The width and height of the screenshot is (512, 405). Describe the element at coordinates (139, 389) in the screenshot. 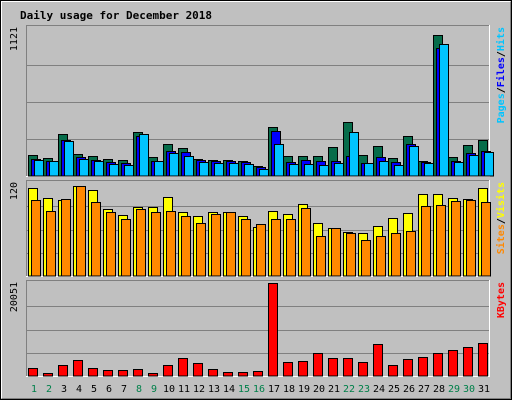

I see `day-label-8: 8` at that location.